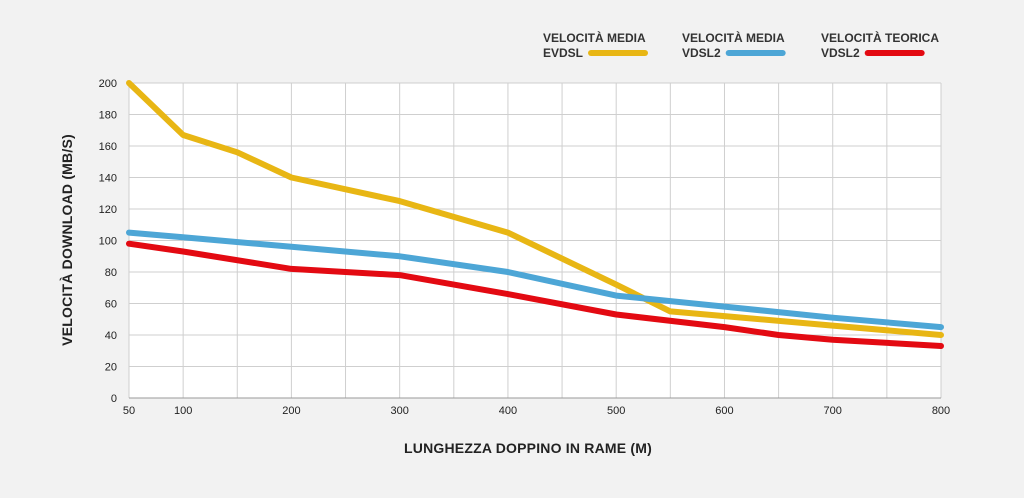  I want to click on x-tick-label: 500, so click(616, 411).